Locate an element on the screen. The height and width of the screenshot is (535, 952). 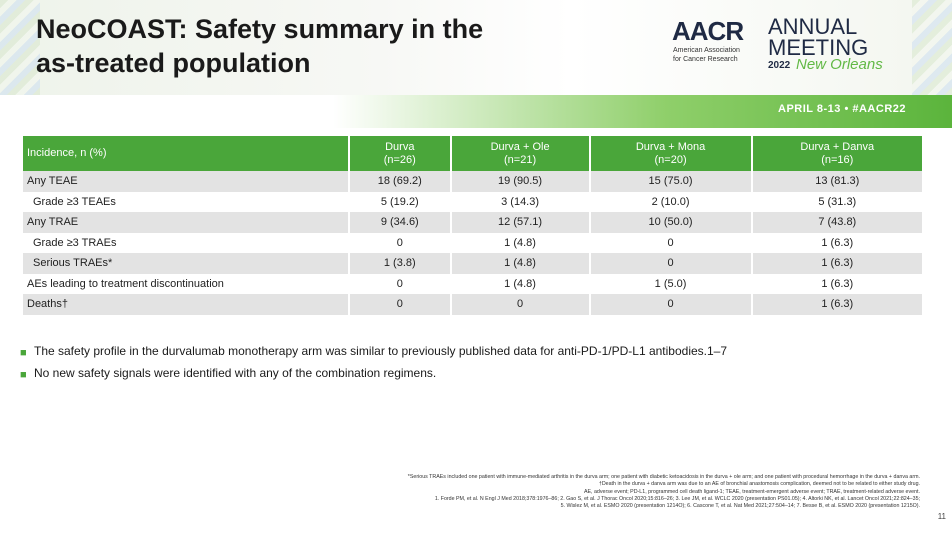
annual-line1: ANNUAL is located at coordinates (813, 26).